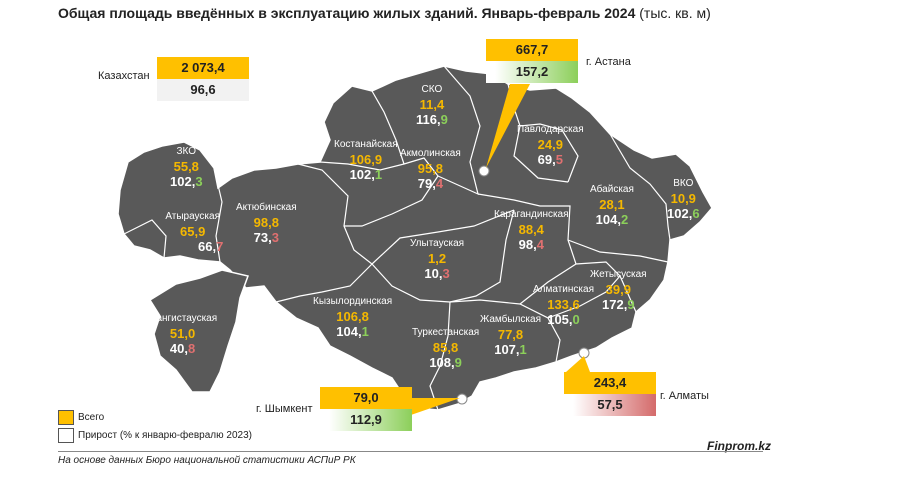 The image size is (913, 480). What do you see at coordinates (618, 274) in the screenshot?
I see `region-name: Жетысуская` at bounding box center [618, 274].